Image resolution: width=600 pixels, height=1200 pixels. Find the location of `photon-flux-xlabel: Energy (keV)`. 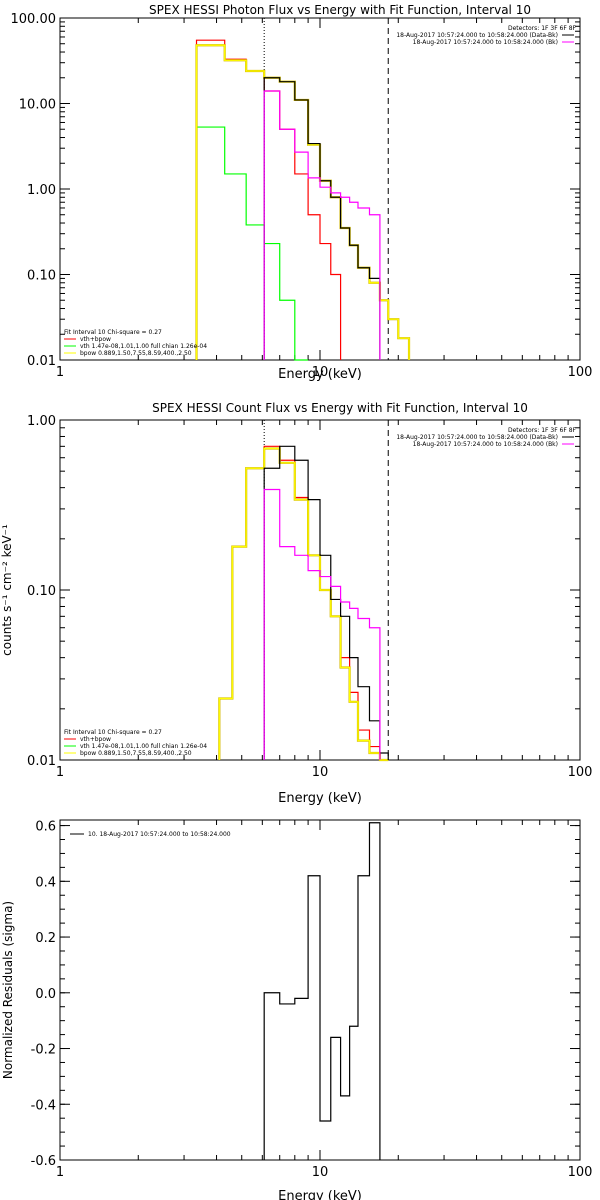

photon-flux-xlabel: Energy (keV) is located at coordinates (320, 374).